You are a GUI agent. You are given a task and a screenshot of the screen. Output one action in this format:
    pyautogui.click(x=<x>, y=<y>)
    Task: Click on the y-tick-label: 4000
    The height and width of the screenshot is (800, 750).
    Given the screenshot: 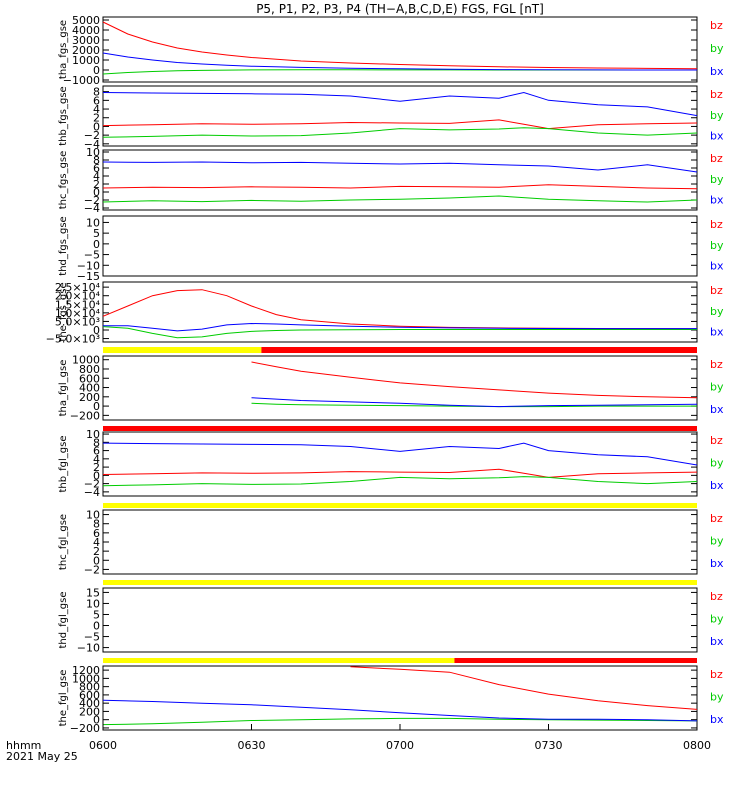 What is the action you would take?
    pyautogui.click(x=86, y=30)
    